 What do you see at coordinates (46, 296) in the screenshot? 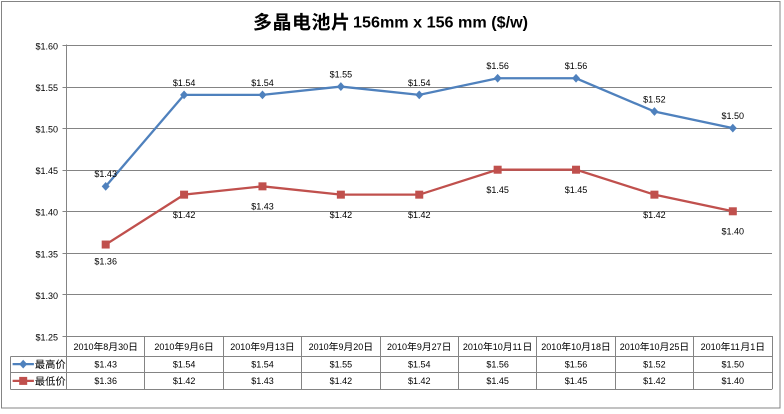
I see `svg-text: $1.30` at bounding box center [46, 296].